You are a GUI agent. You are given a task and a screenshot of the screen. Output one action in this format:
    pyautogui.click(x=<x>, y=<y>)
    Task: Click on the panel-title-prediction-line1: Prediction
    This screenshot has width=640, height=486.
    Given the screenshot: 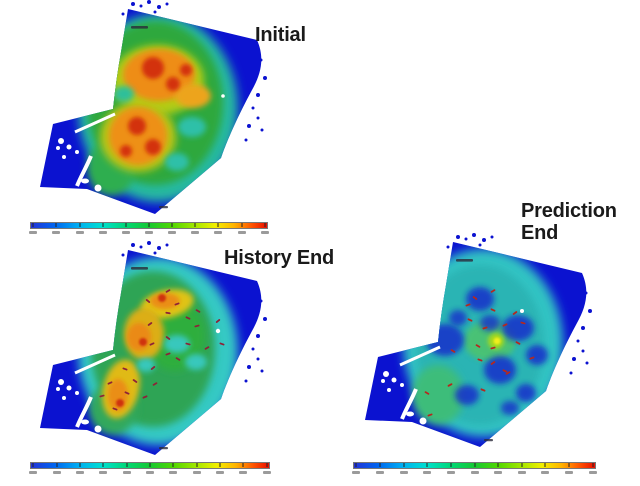 What is the action you would take?
    pyautogui.click(x=569, y=211)
    